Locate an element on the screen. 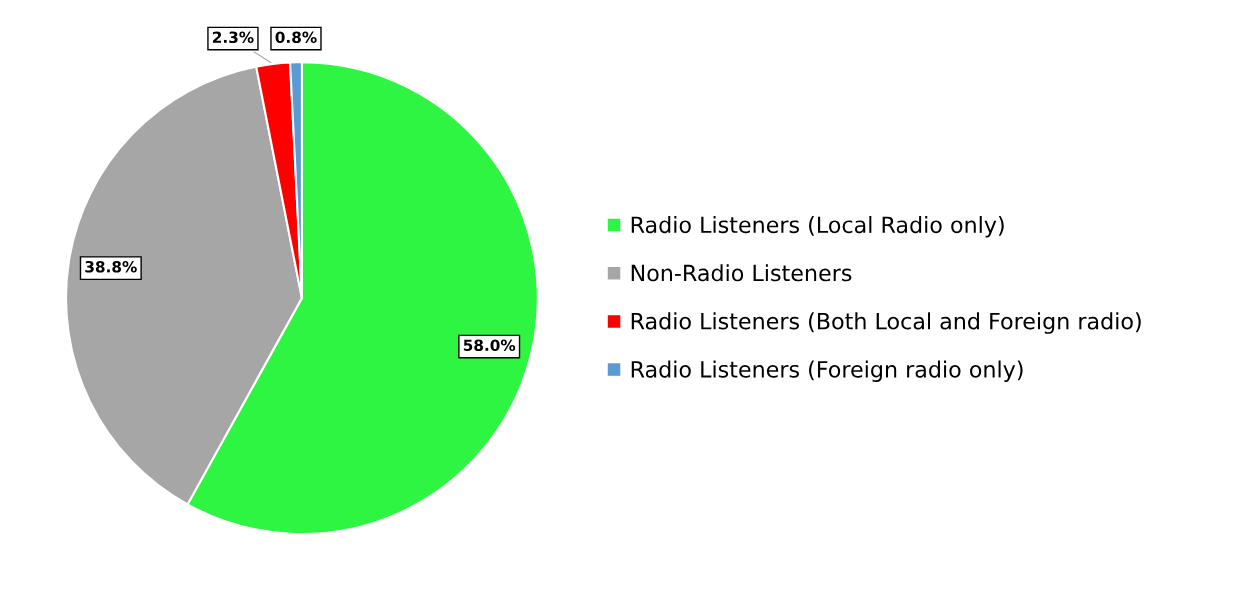 This screenshot has width=1245, height=598. data-label: 38.8% is located at coordinates (111, 266).